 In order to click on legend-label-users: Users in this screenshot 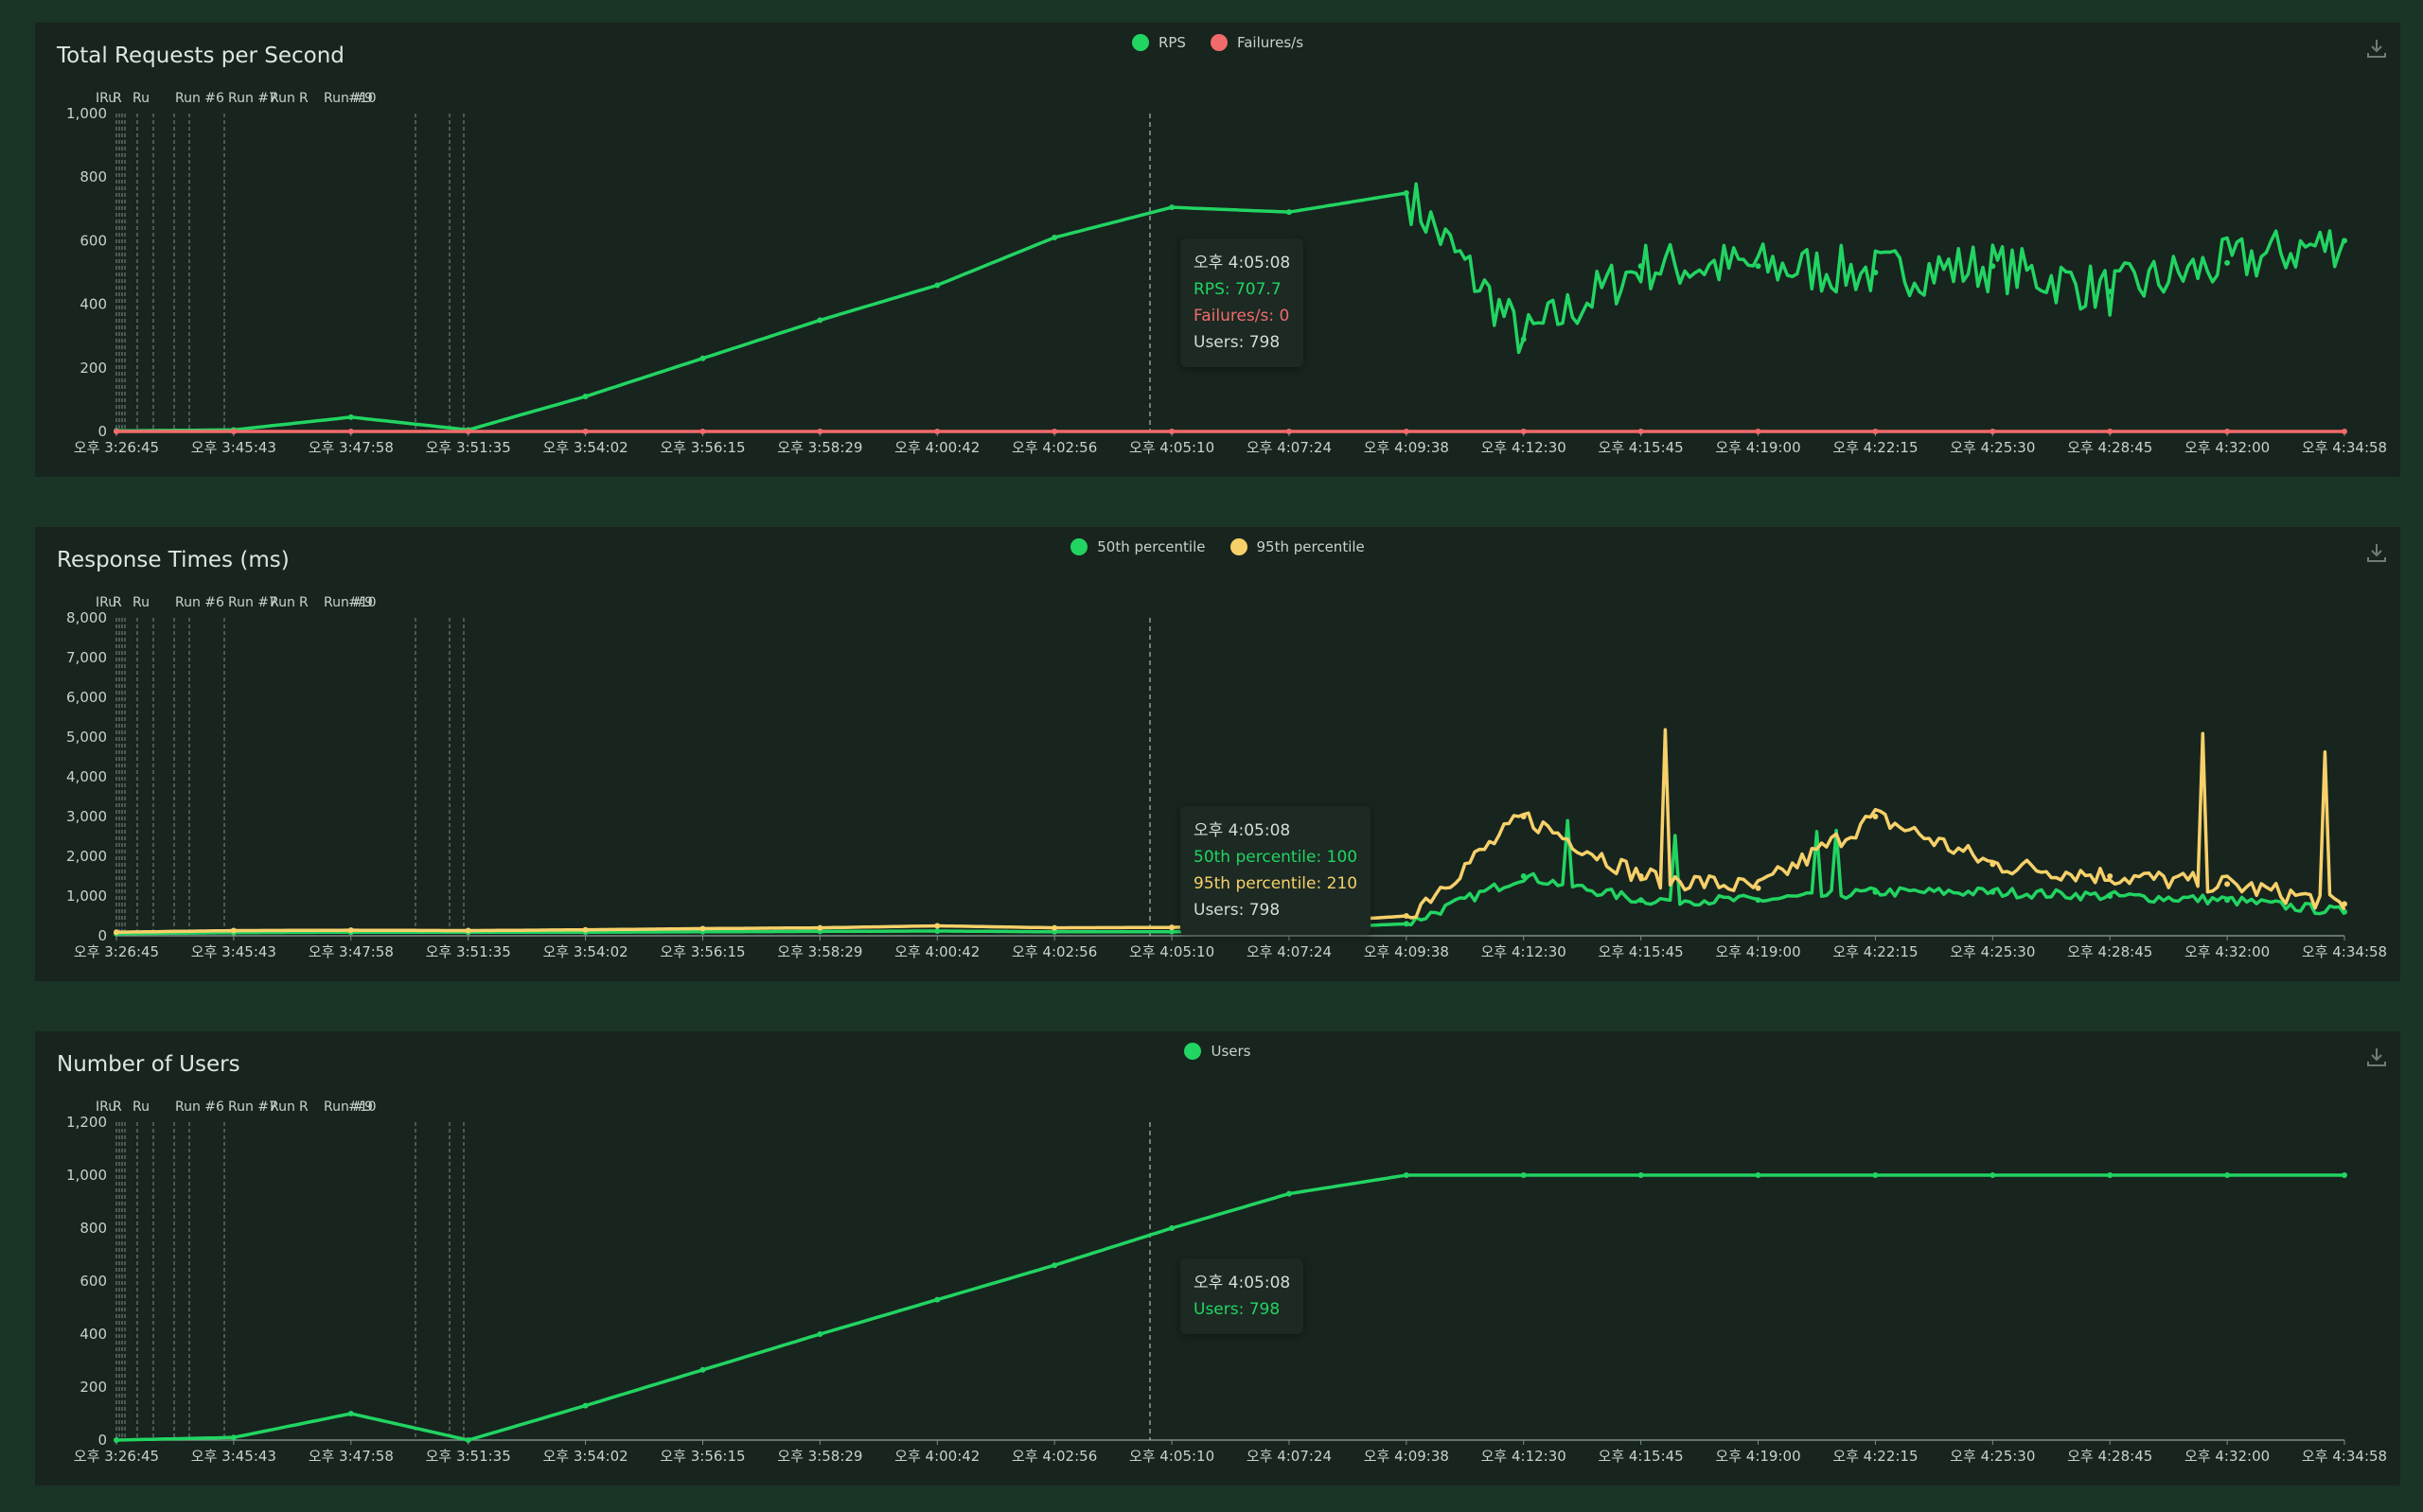, I will do `click(1231, 1051)`.